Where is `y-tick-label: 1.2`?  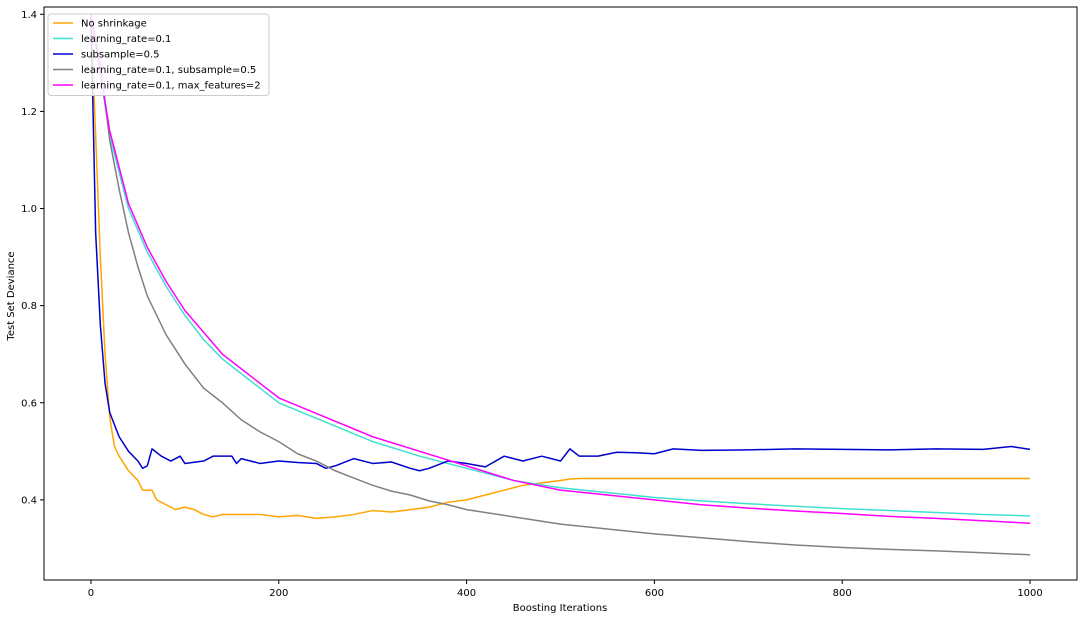 y-tick-label: 1.2 is located at coordinates (29, 112).